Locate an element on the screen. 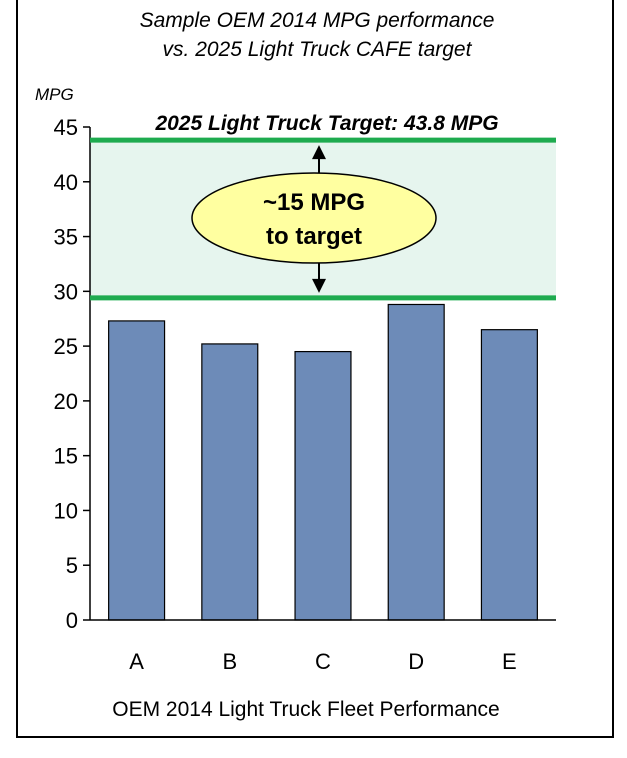 The image size is (627, 758). y-tick-label-30: 30 is located at coordinates (66, 291).